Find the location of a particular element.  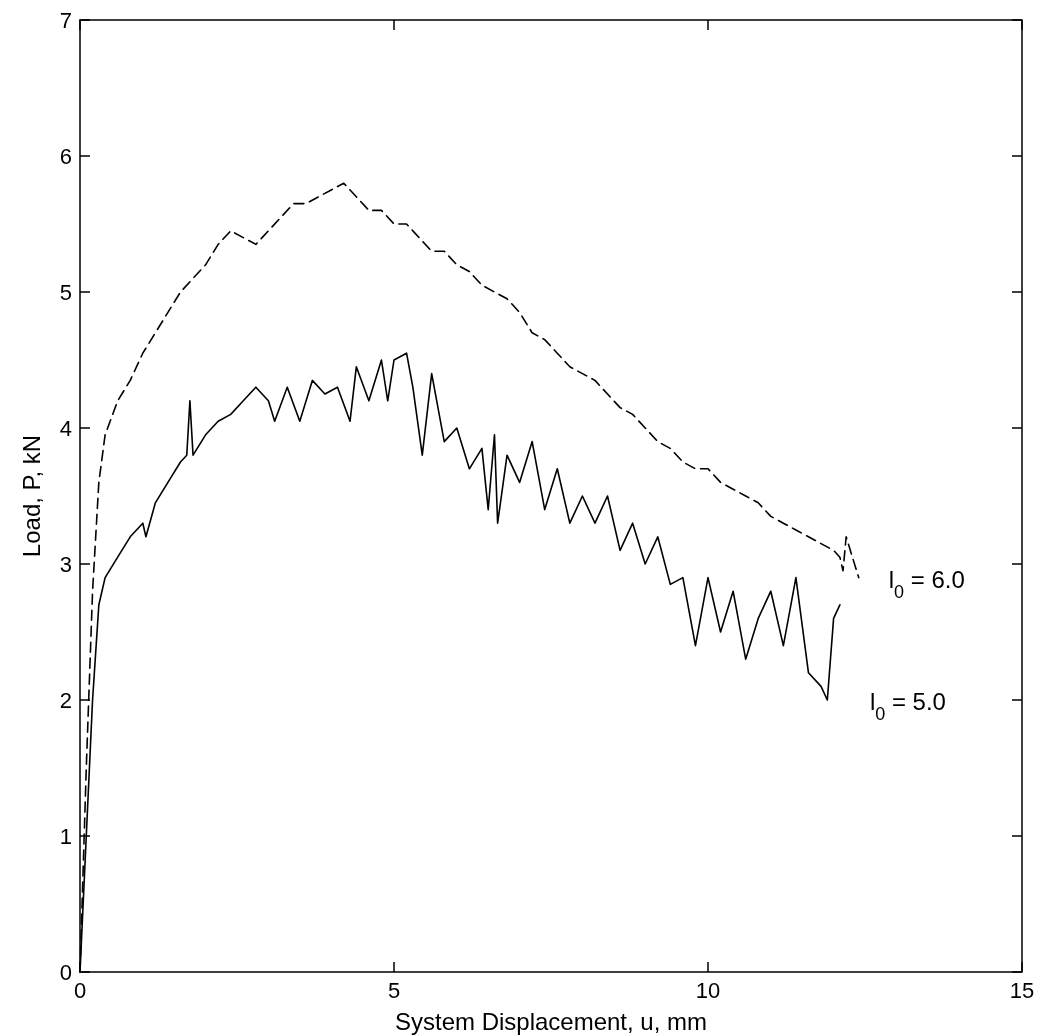

x-tick-label: 15 is located at coordinates (1022, 990).